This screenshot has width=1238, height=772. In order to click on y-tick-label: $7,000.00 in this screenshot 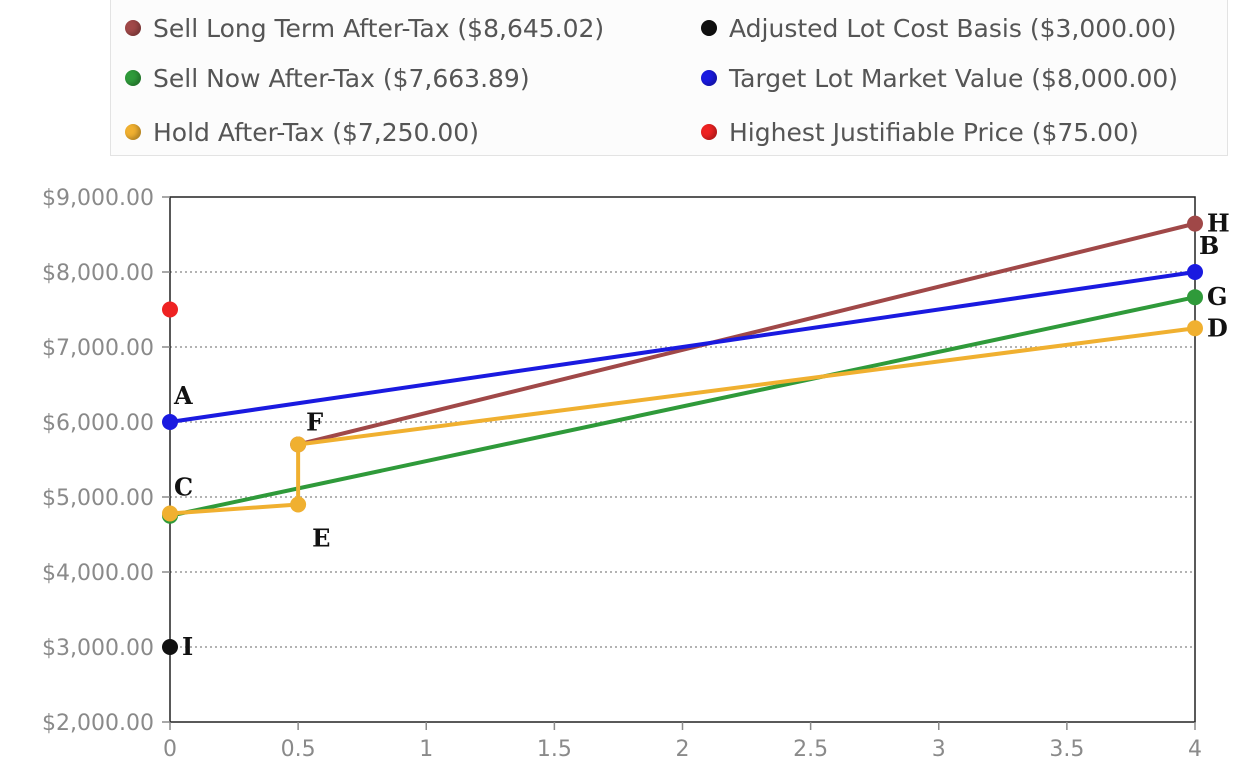, I will do `click(98, 348)`.